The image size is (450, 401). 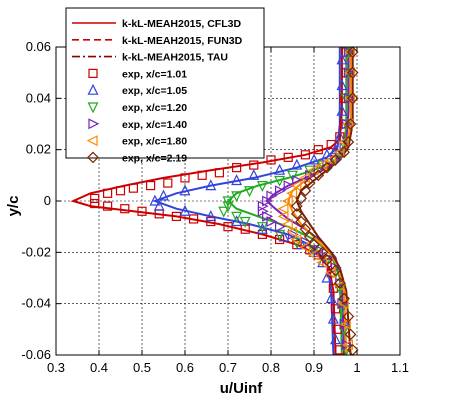 I want to click on legend-entry-label: exp, x/c=1.20, so click(x=154, y=108).